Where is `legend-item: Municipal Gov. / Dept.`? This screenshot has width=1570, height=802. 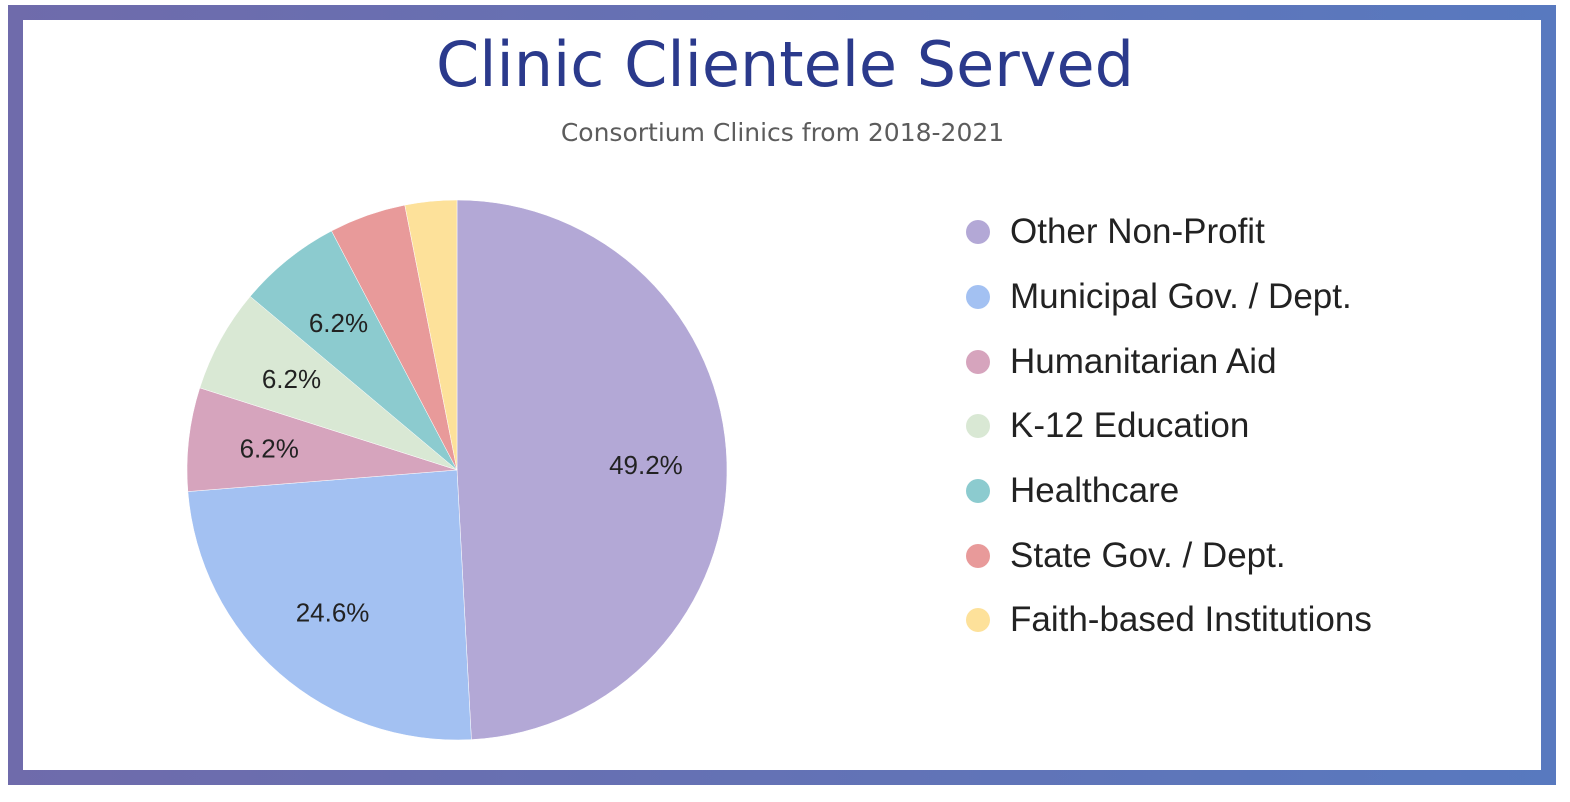 legend-item: Municipal Gov. / Dept. is located at coordinates (1169, 297).